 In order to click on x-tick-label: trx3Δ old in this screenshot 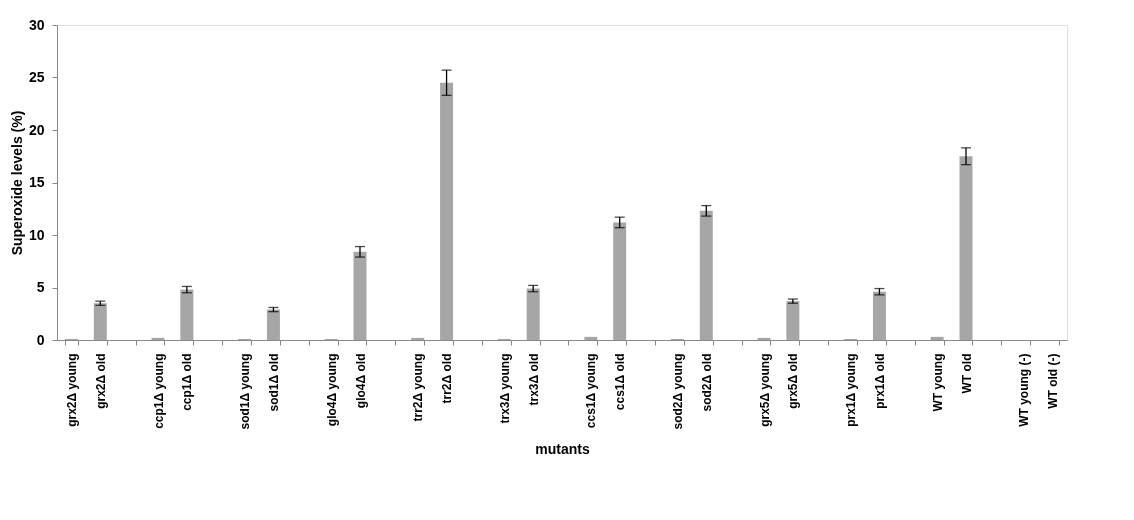, I will do `click(533, 379)`.